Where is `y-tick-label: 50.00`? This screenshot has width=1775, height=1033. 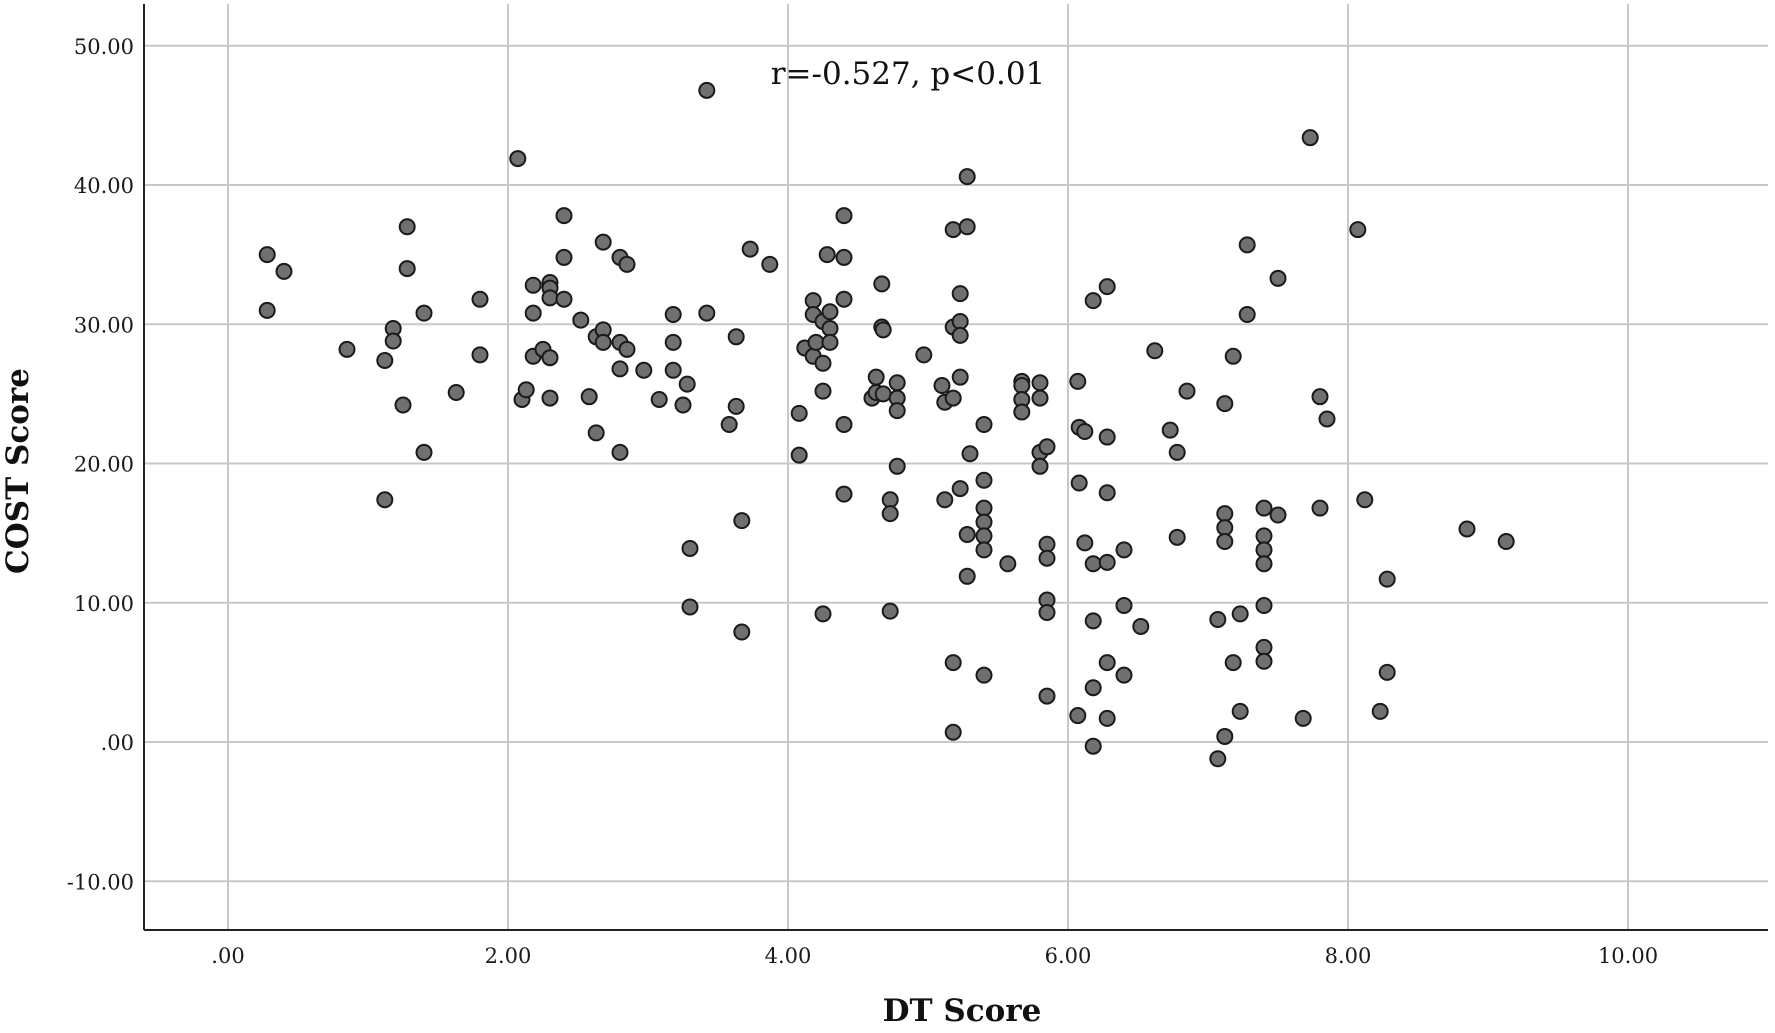 y-tick-label: 50.00 is located at coordinates (104, 47).